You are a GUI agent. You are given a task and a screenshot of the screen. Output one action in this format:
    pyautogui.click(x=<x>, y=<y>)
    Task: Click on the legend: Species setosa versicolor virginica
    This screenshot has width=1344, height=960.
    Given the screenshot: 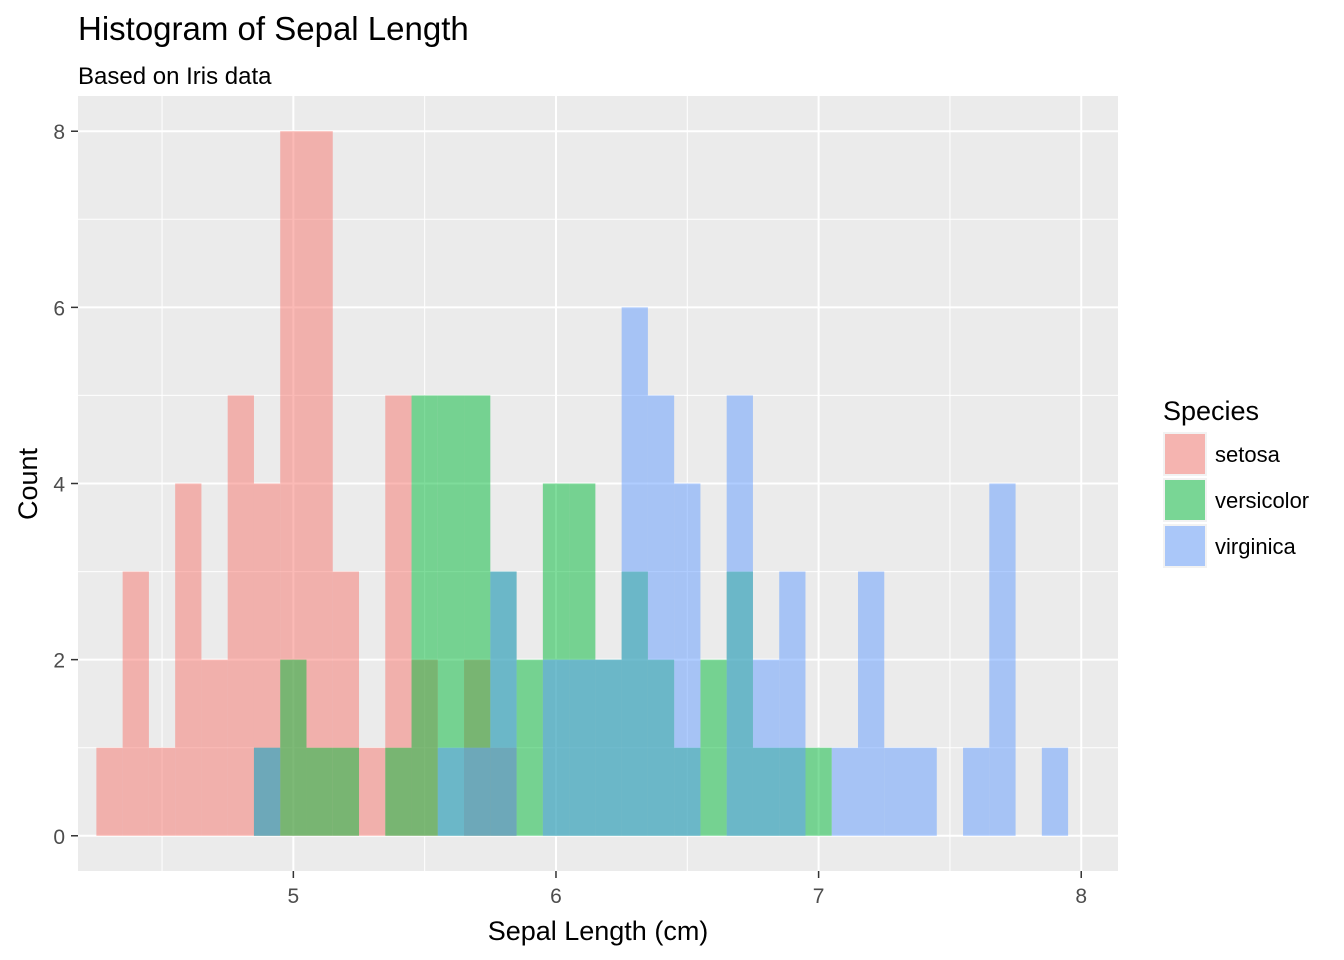 What is the action you would take?
    pyautogui.click(x=1236, y=482)
    